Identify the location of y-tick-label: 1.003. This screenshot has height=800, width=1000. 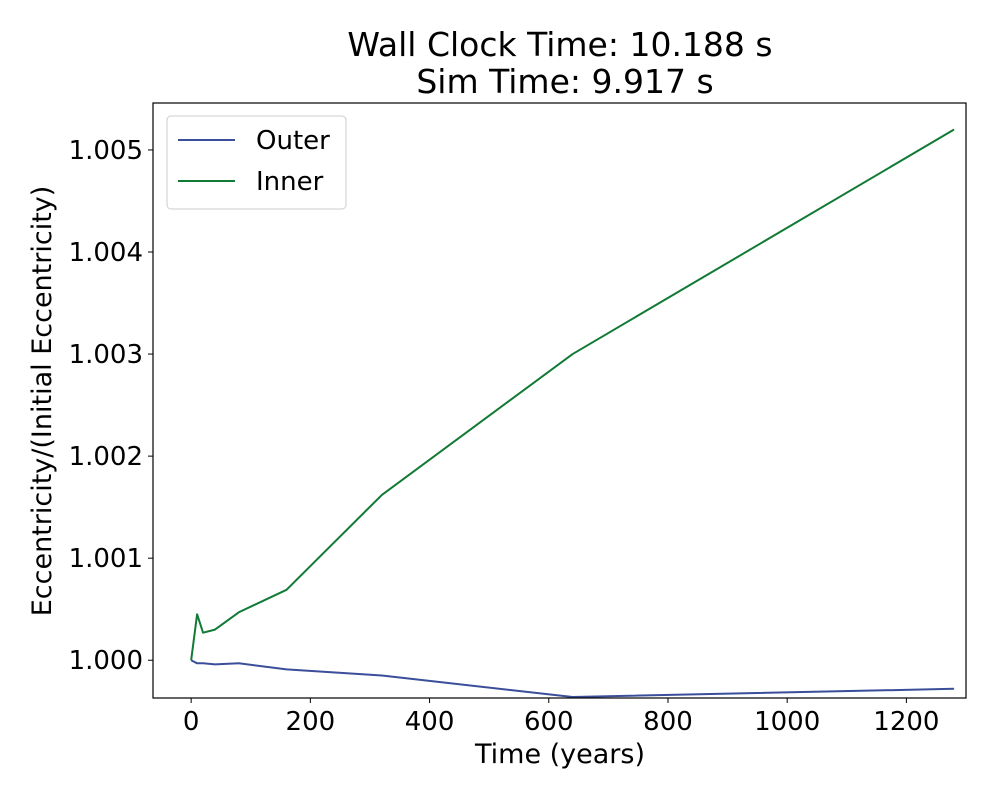
(106, 355).